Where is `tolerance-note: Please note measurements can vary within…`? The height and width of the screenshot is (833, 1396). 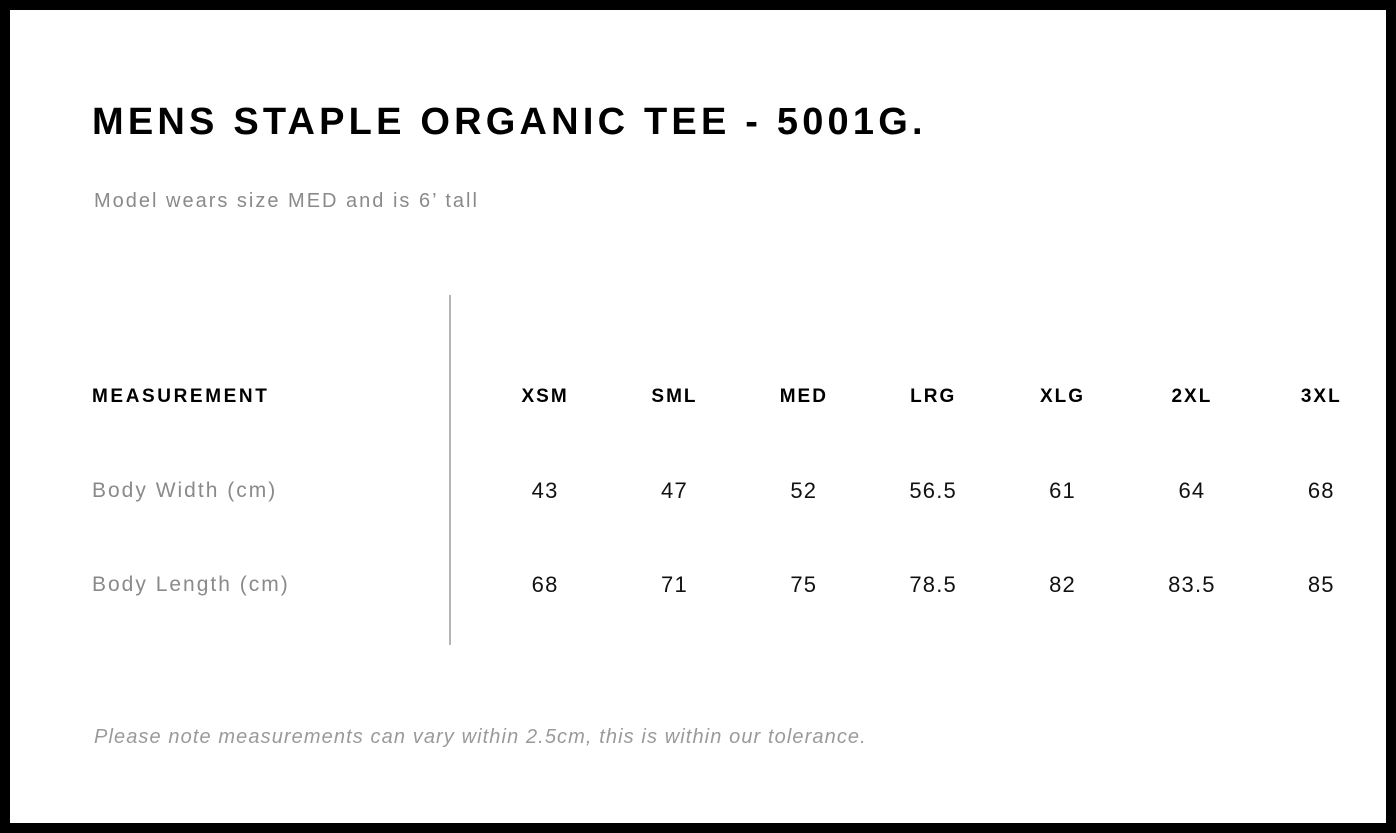 tolerance-note: Please note measurements can vary within… is located at coordinates (480, 737).